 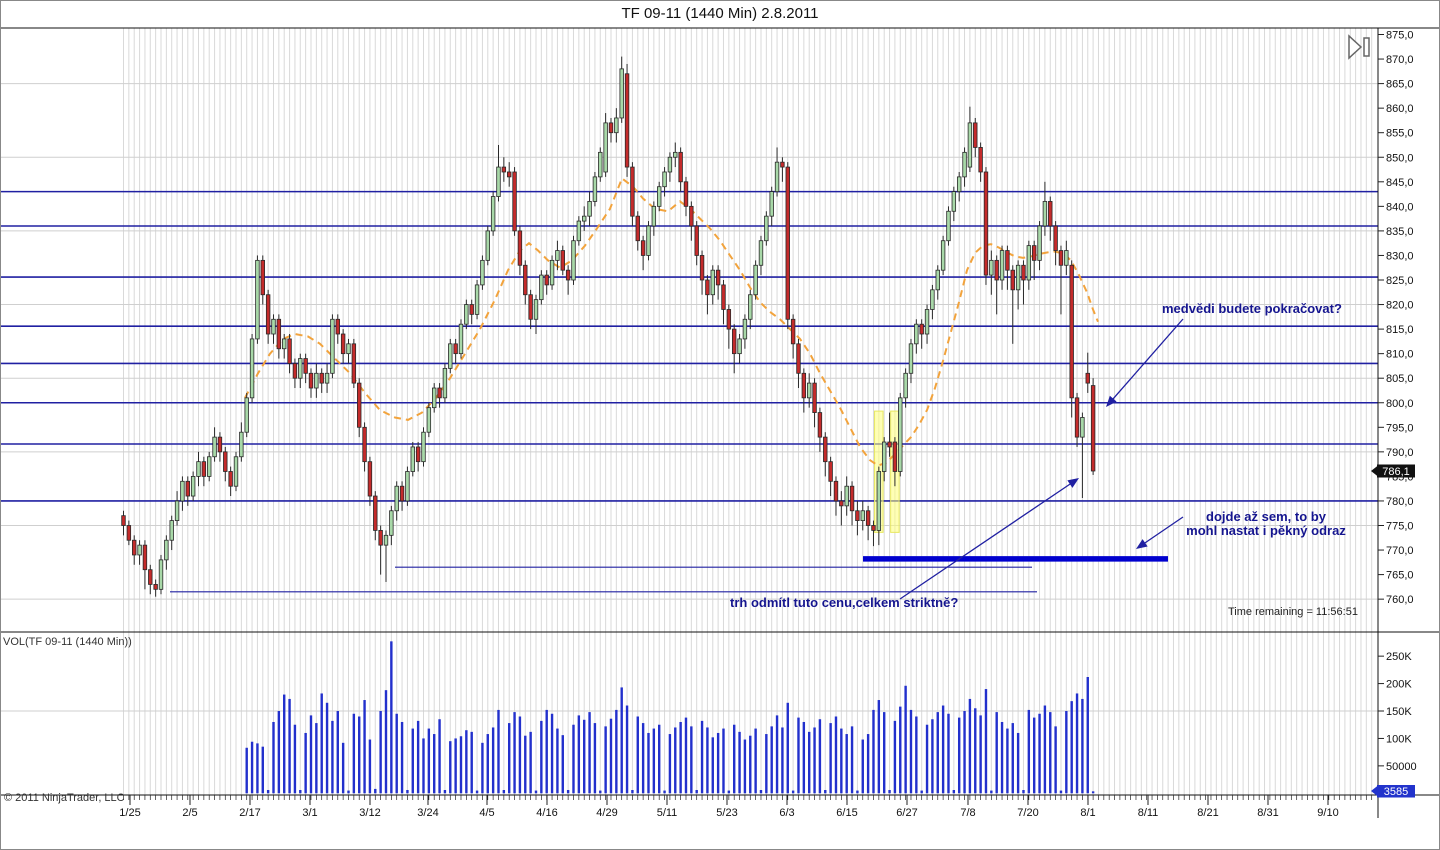 What do you see at coordinates (249, 813) in the screenshot?
I see `time-tick-label: 2/17` at bounding box center [249, 813].